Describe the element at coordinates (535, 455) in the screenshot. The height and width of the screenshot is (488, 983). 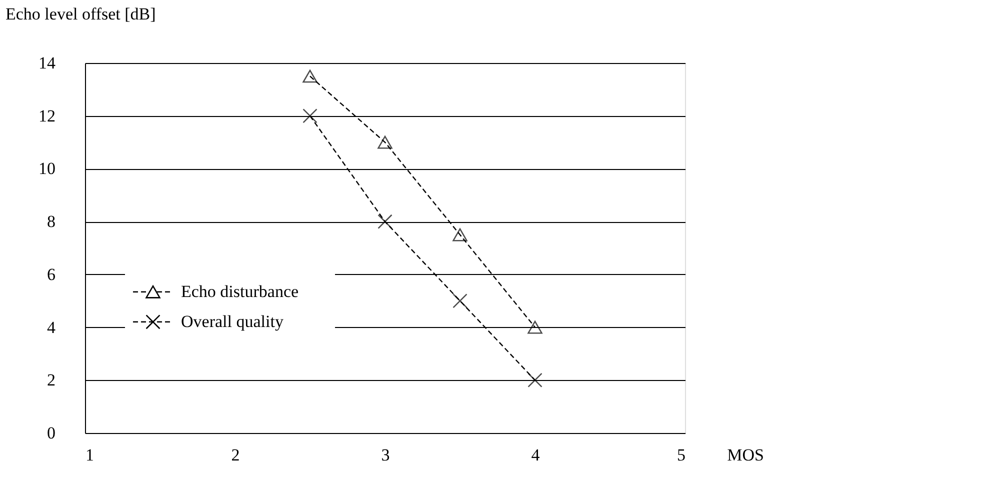
I see `x-tick-label: 4` at that location.